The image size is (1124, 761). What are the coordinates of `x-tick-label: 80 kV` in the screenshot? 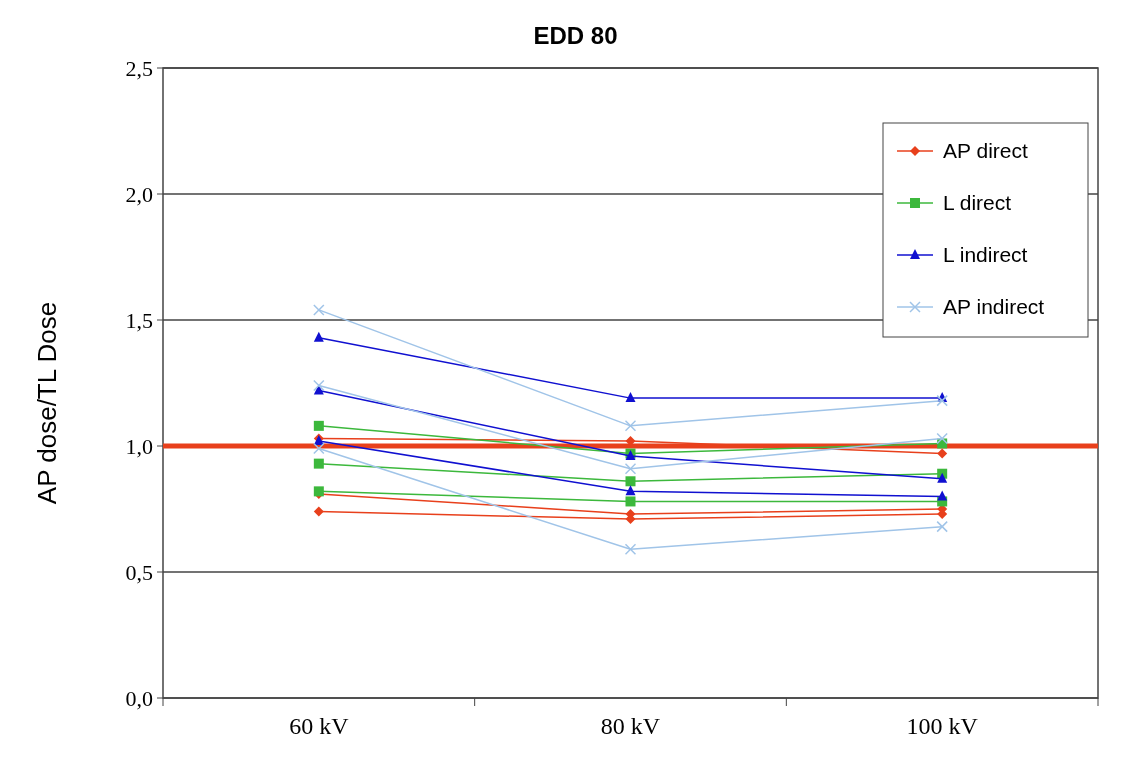 It's located at (630, 726).